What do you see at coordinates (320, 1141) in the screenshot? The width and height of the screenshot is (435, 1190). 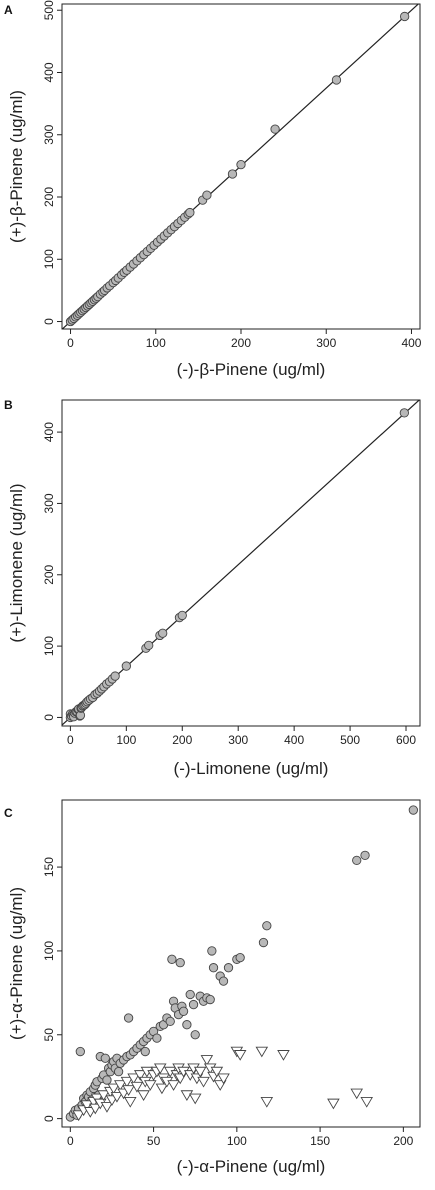 I see `panel-c-x-tick-label: 150` at bounding box center [320, 1141].